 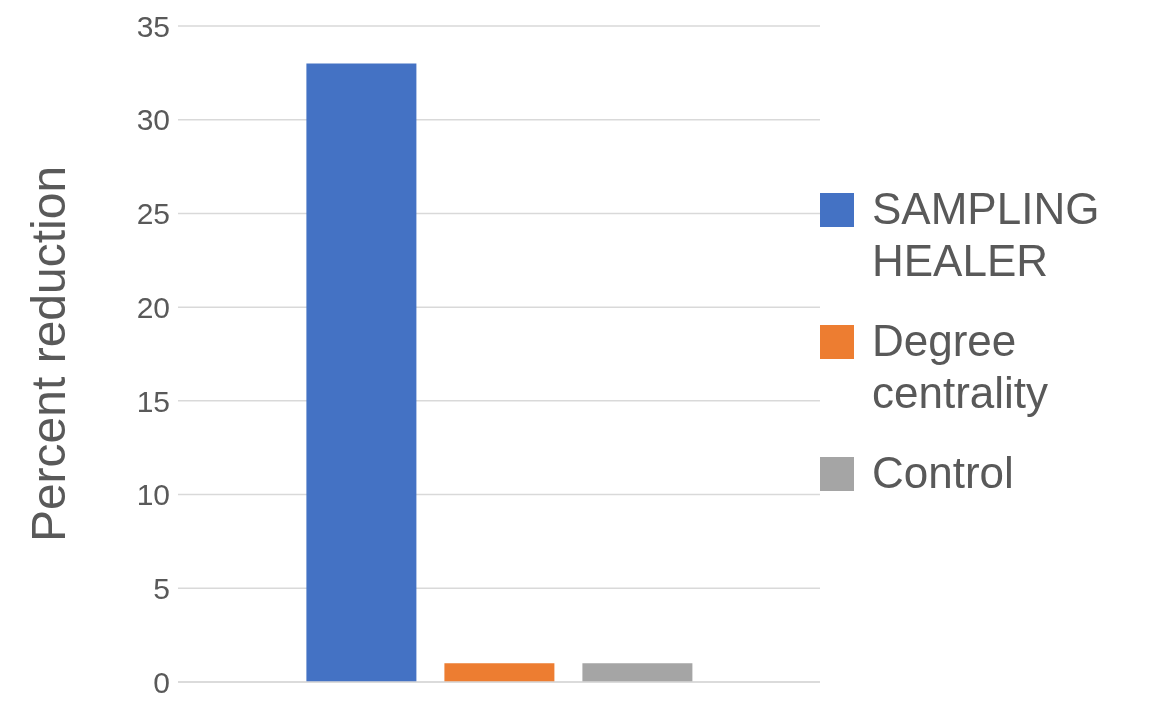 What do you see at coordinates (161, 588) in the screenshot?
I see `y-tick-label: 5` at bounding box center [161, 588].